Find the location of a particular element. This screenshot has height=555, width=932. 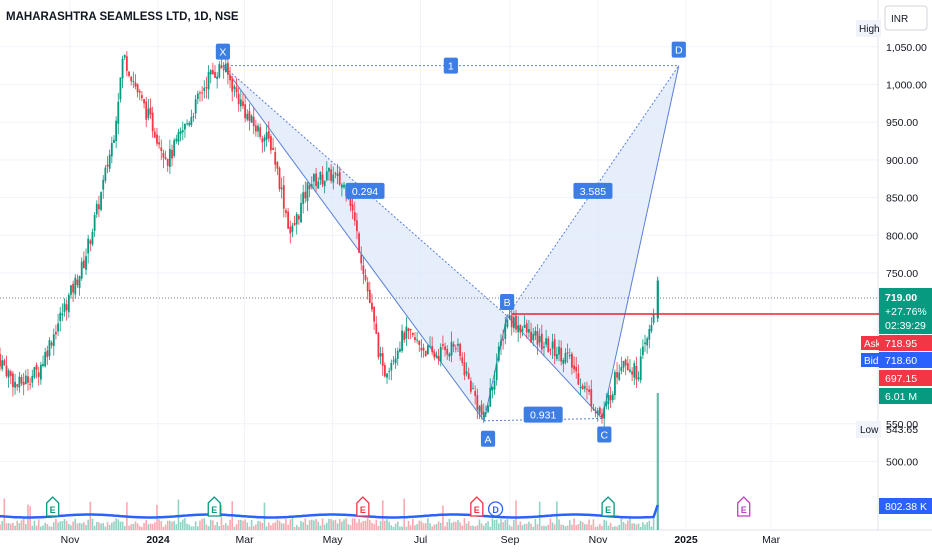

ratio-label: 0.931 is located at coordinates (543, 416).